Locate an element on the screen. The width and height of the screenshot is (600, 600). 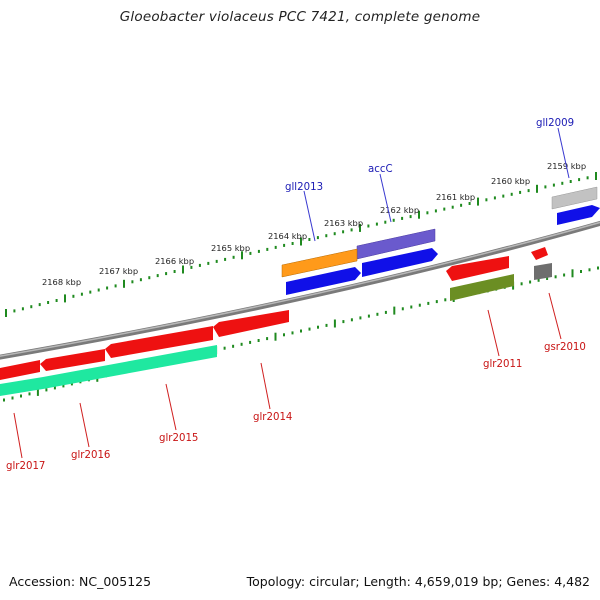
accession-text: Accession: NC_005125 is located at coordinates (80, 581).